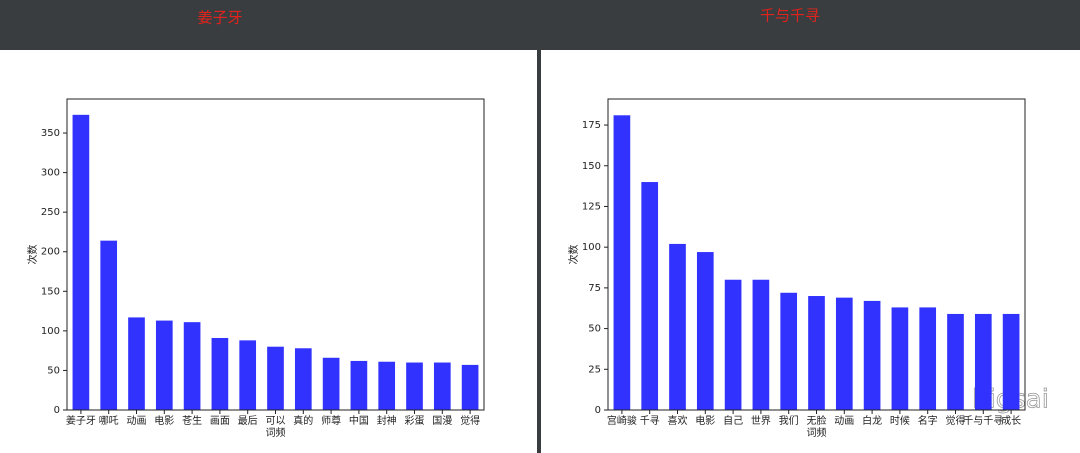 This screenshot has width=1080, height=453. Describe the element at coordinates (192, 420) in the screenshot. I see `x-tick-label: 苍生` at that location.